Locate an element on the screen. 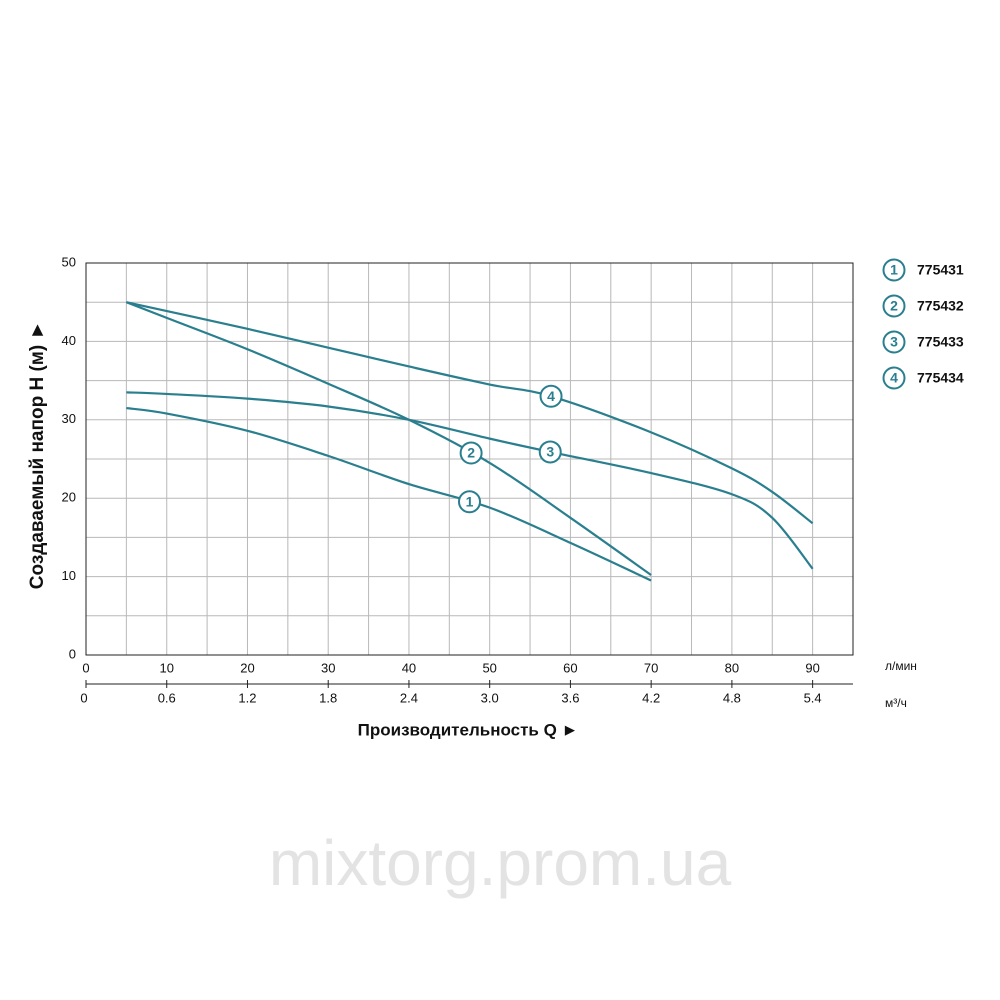 This screenshot has width=1000, height=1000. x-tick-label: 0 is located at coordinates (85, 667).